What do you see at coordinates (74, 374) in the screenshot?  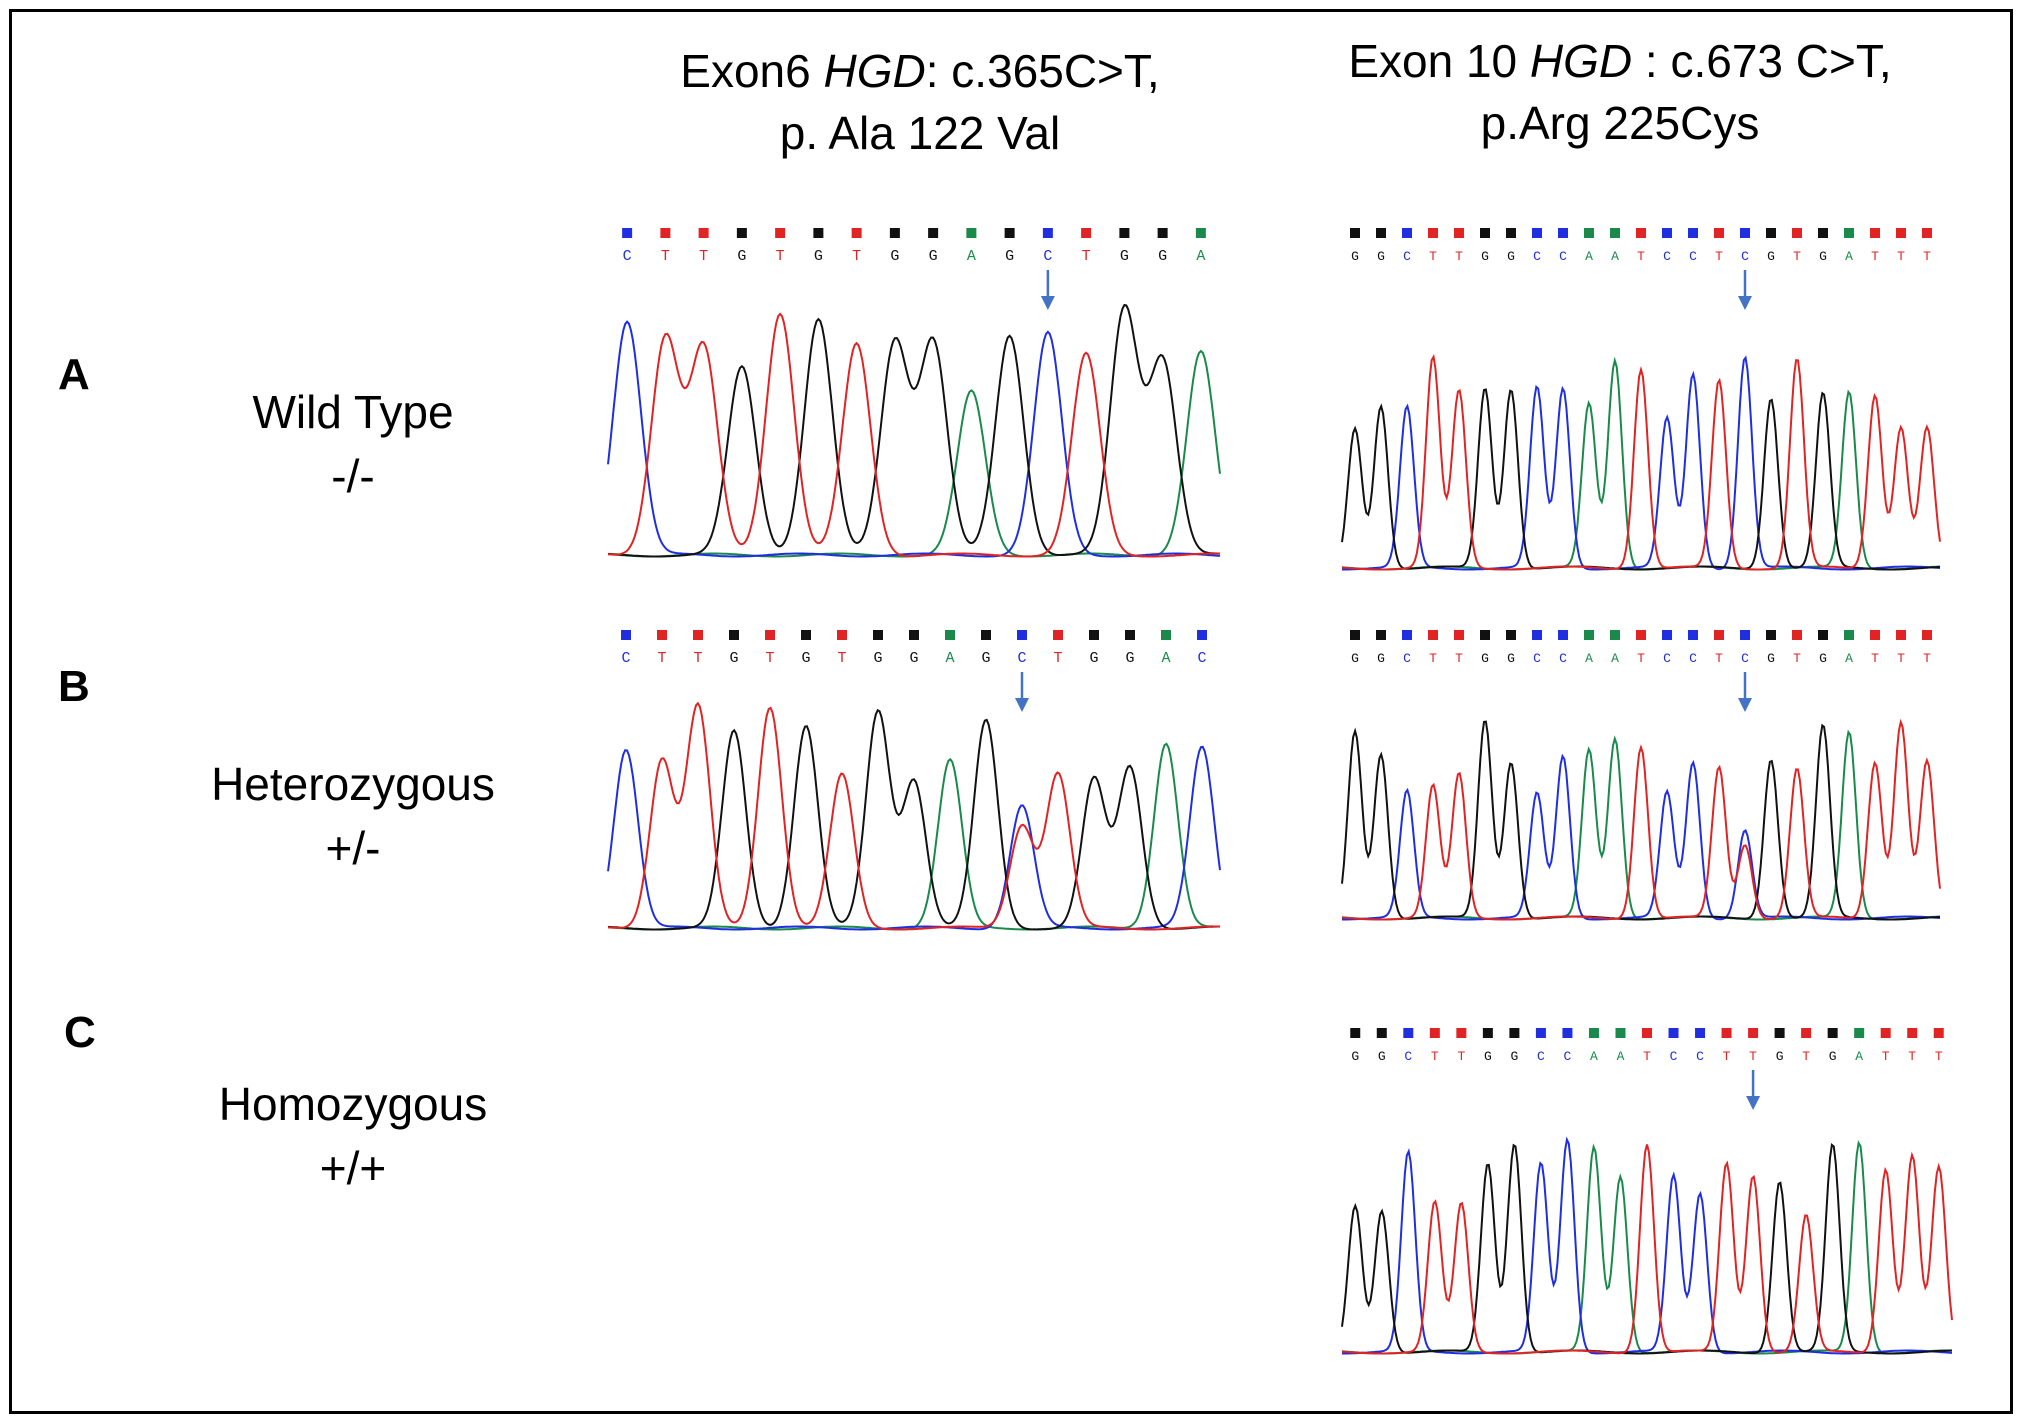 I see `row-letter-a: A` at bounding box center [74, 374].